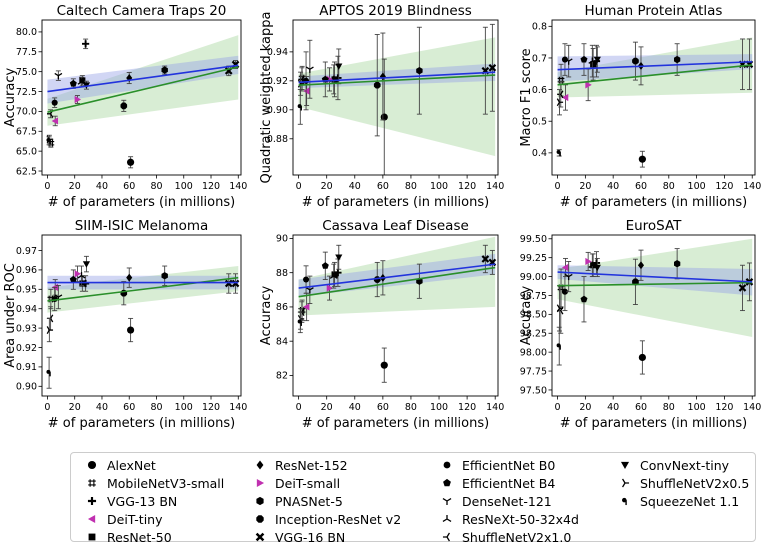  What do you see at coordinates (654, 226) in the screenshot?
I see `subplot-title: EuroSAT` at bounding box center [654, 226].